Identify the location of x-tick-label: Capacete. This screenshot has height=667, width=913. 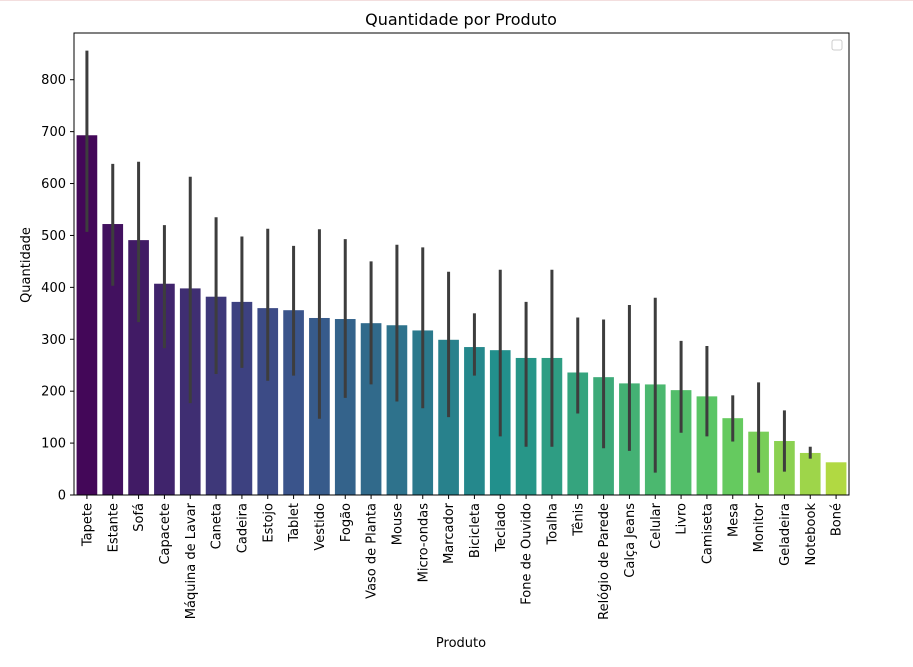
(165, 534).